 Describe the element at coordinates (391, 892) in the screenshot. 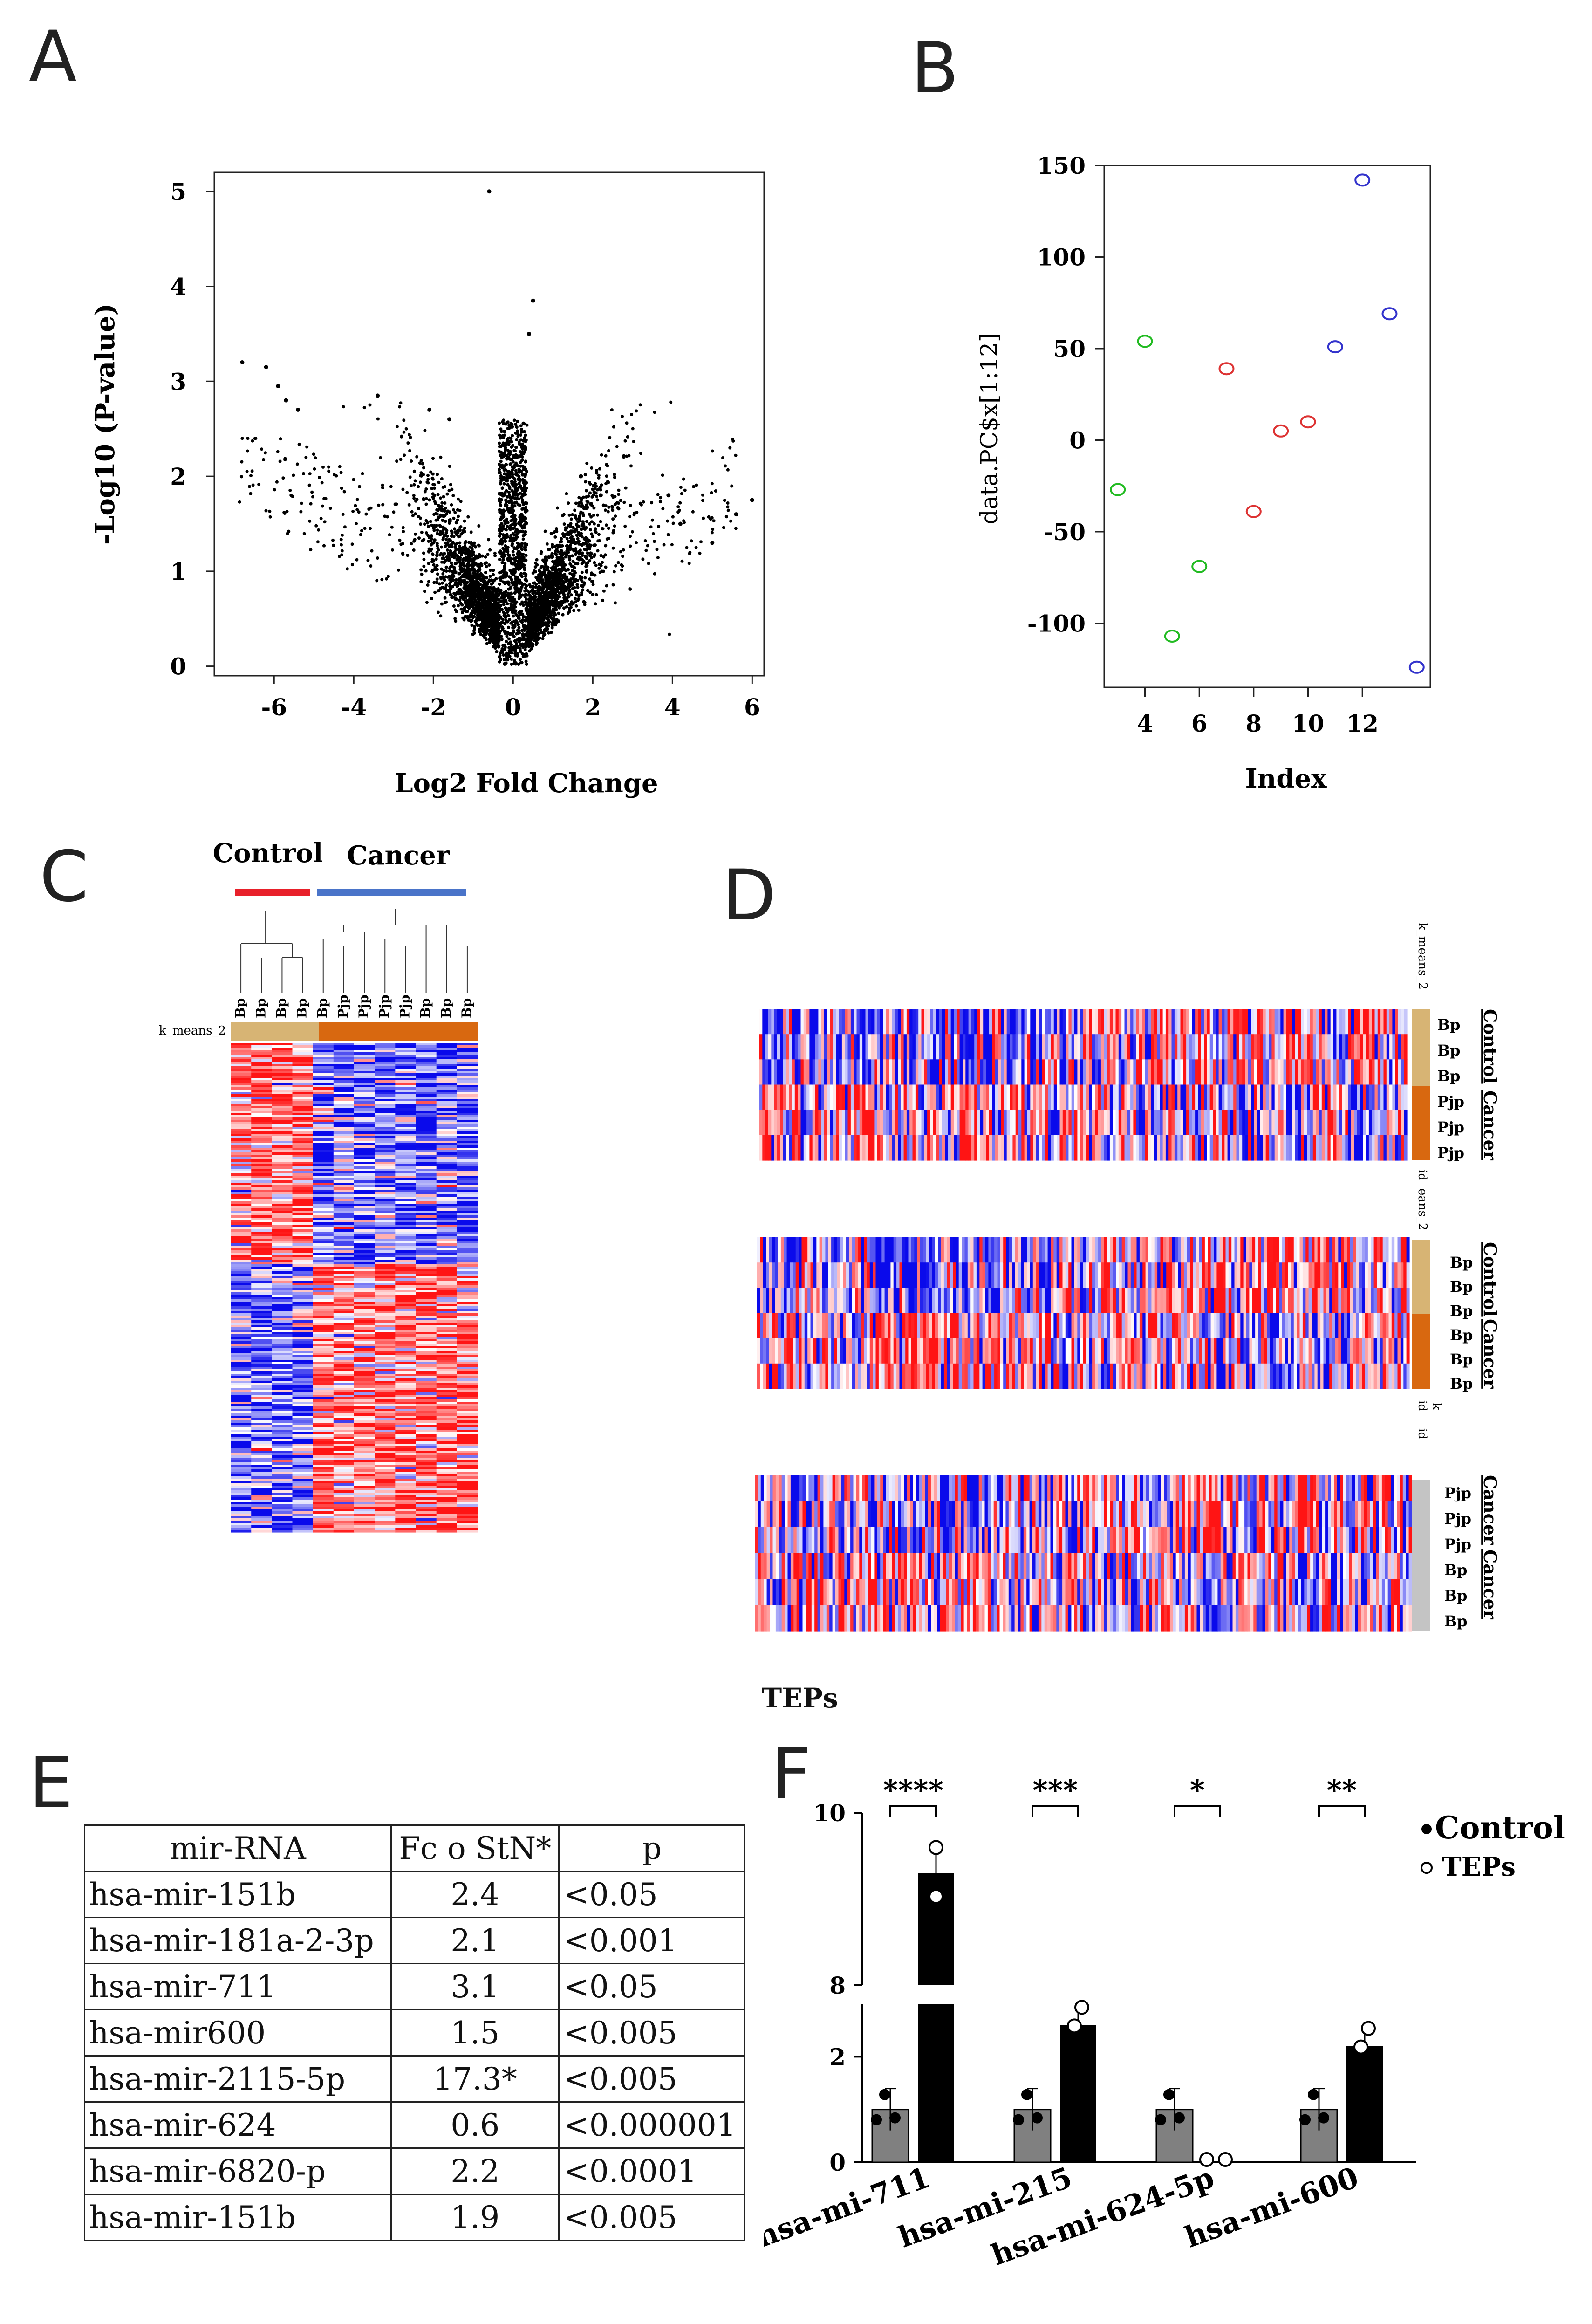

I see `heatmap-c-cancer-bar` at that location.